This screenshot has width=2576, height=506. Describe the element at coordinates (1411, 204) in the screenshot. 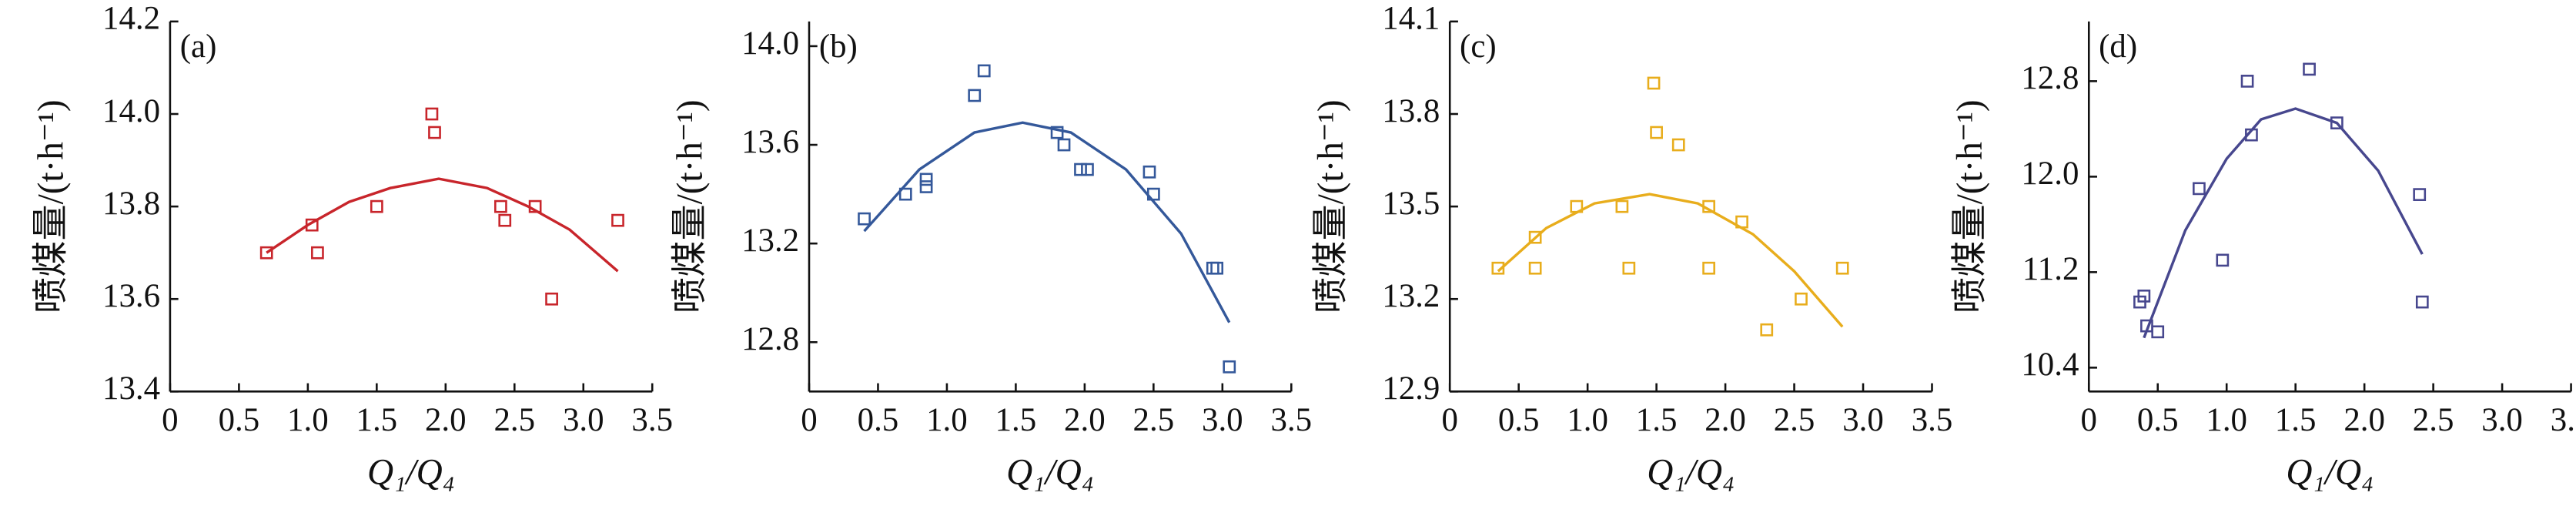

I see `y-tick-label: 13.5` at that location.